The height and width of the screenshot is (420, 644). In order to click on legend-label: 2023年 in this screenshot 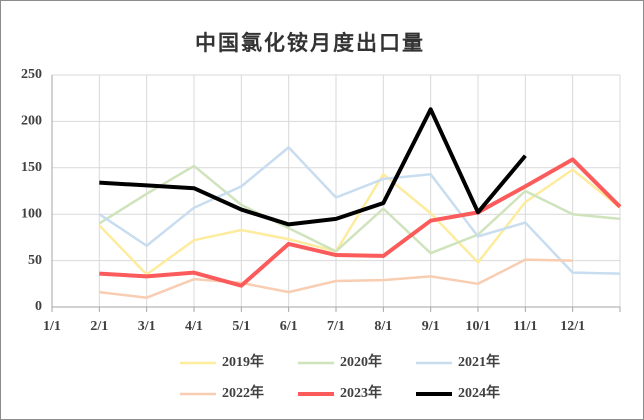, I will do `click(361, 392)`.